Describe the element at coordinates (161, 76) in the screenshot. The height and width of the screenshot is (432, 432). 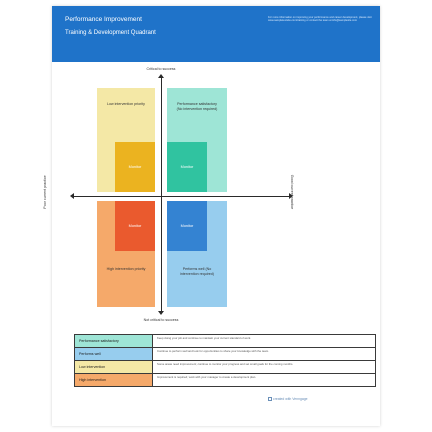
I see `arrow-up-icon` at that location.